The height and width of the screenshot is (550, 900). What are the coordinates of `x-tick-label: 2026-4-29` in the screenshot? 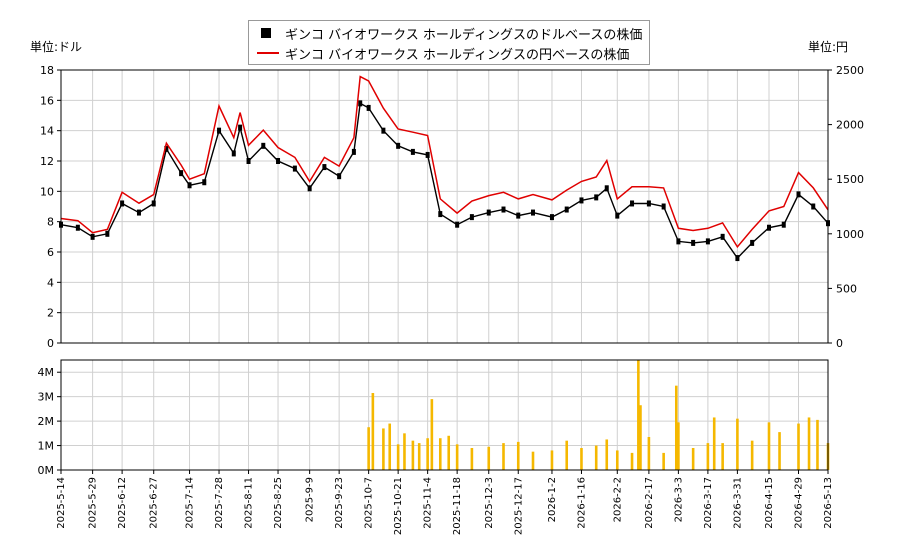 It's located at (799, 503).